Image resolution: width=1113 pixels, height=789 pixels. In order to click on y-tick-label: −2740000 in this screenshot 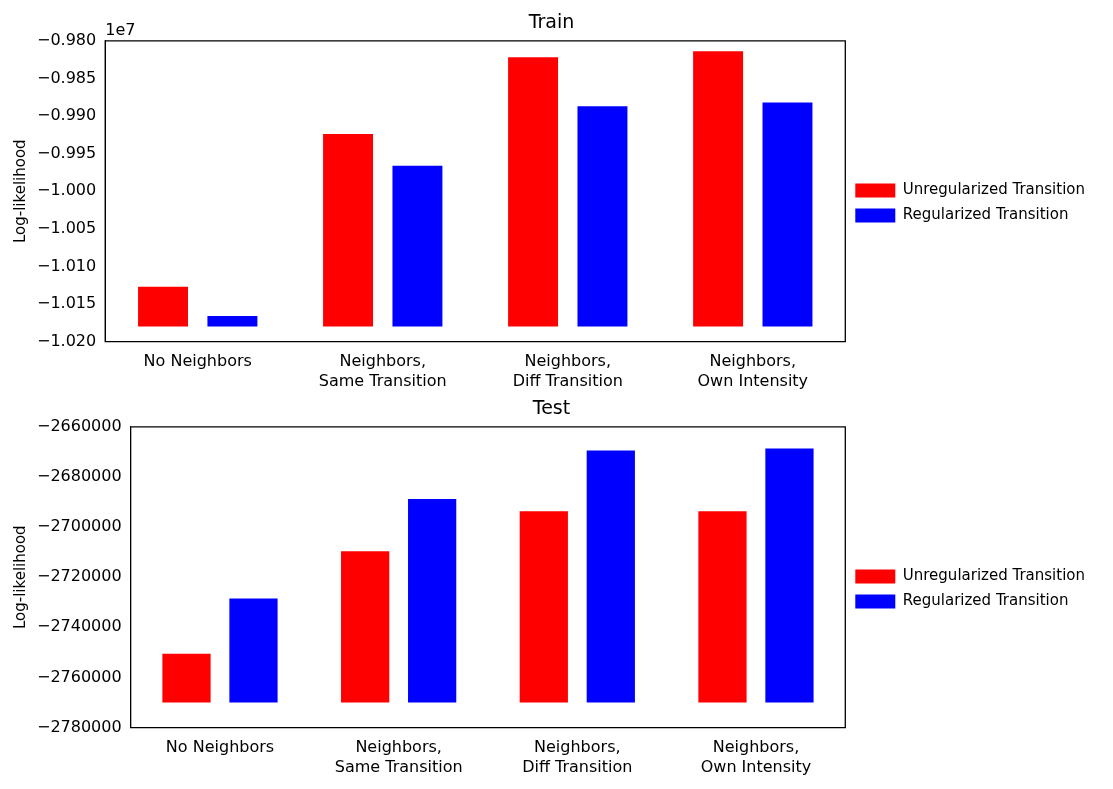, I will do `click(79, 626)`.